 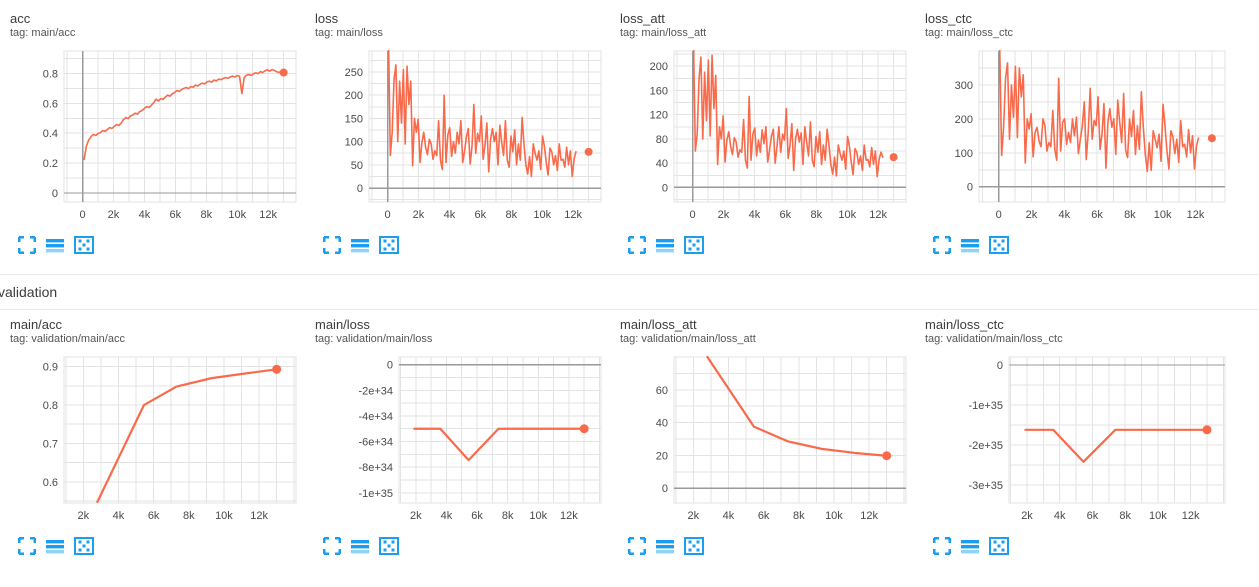 I want to click on svg-text: 0.7, so click(x=50, y=444).